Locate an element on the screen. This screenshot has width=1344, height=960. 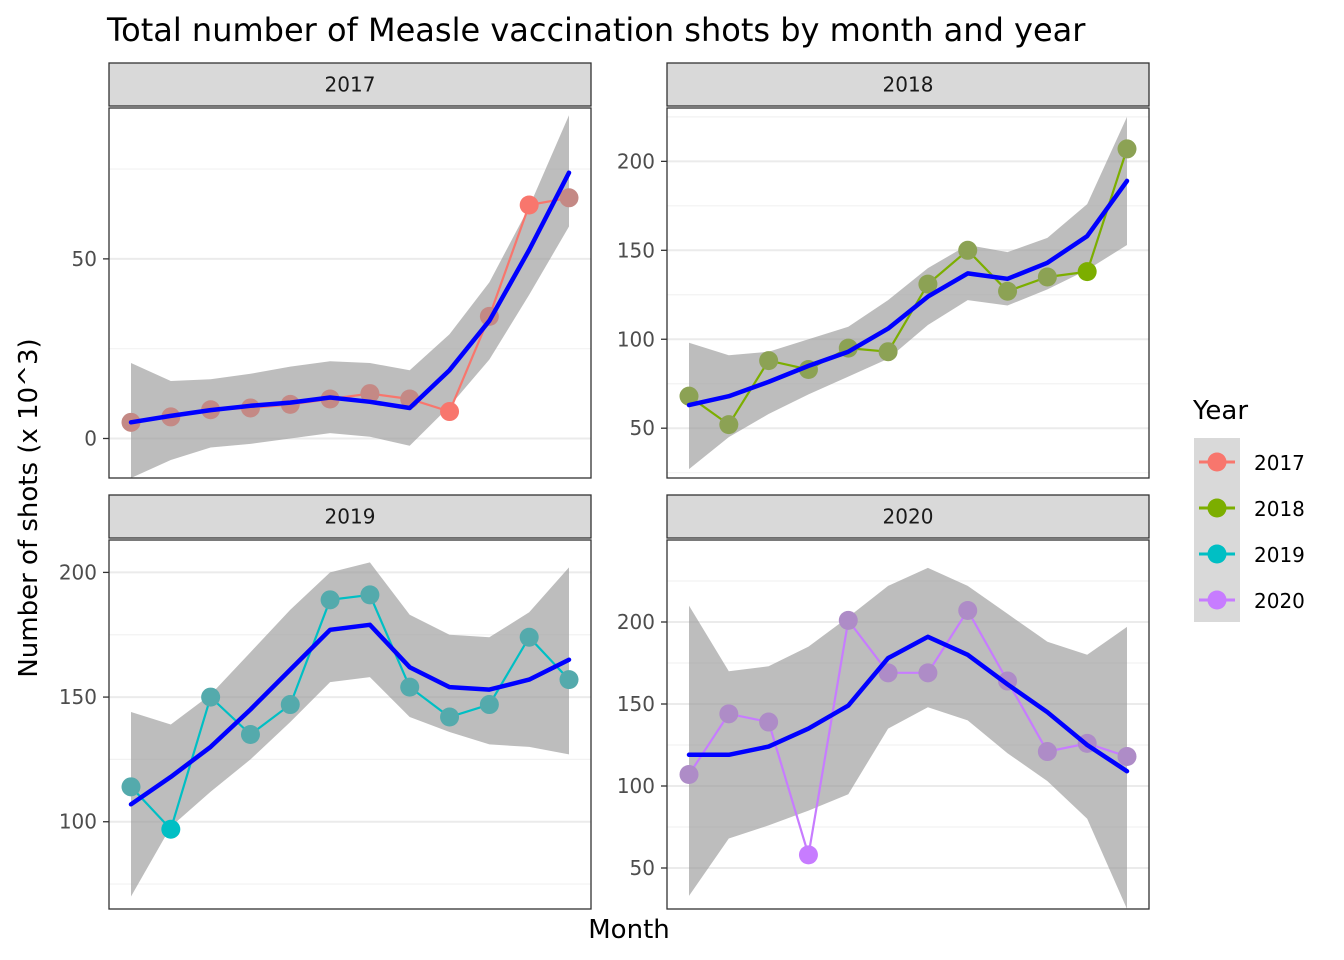
legend: Year 2017 2018 2019 2020 is located at coordinates (1248, 509).